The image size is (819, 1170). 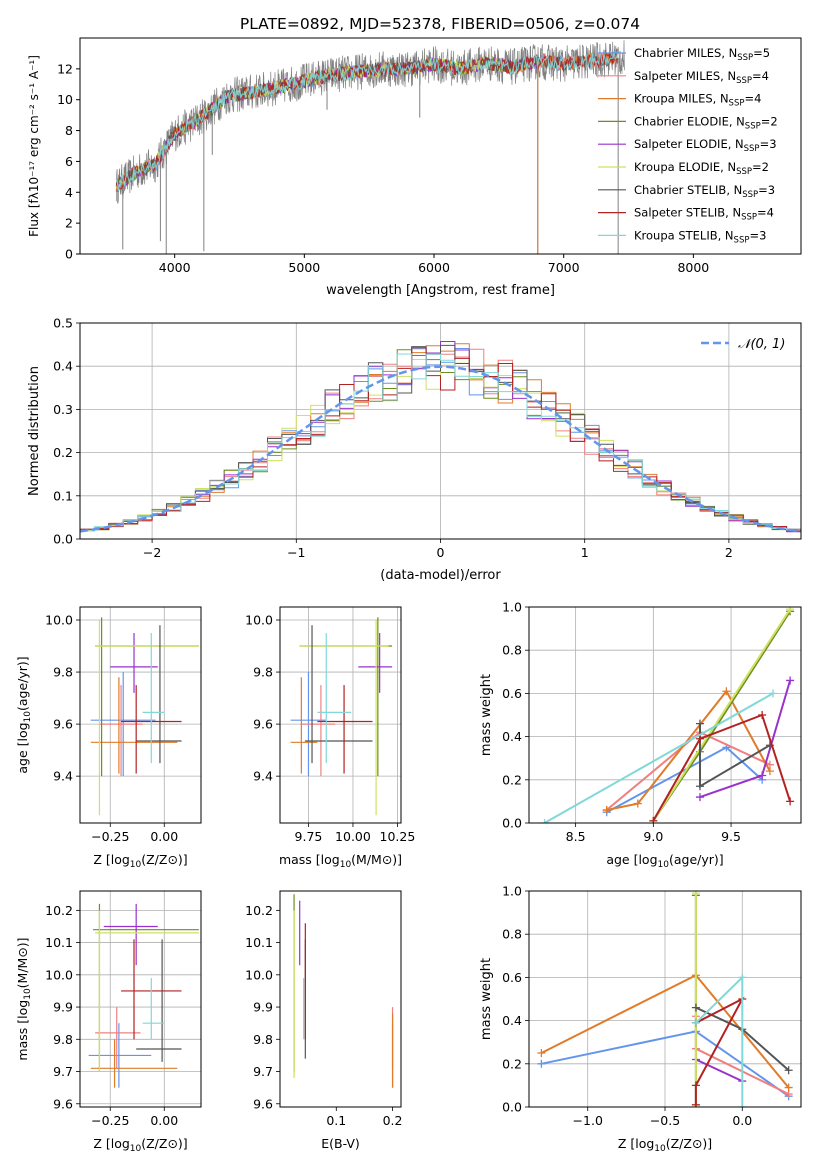 I want to click on mass-vs-EBV-frame, so click(x=340, y=999).